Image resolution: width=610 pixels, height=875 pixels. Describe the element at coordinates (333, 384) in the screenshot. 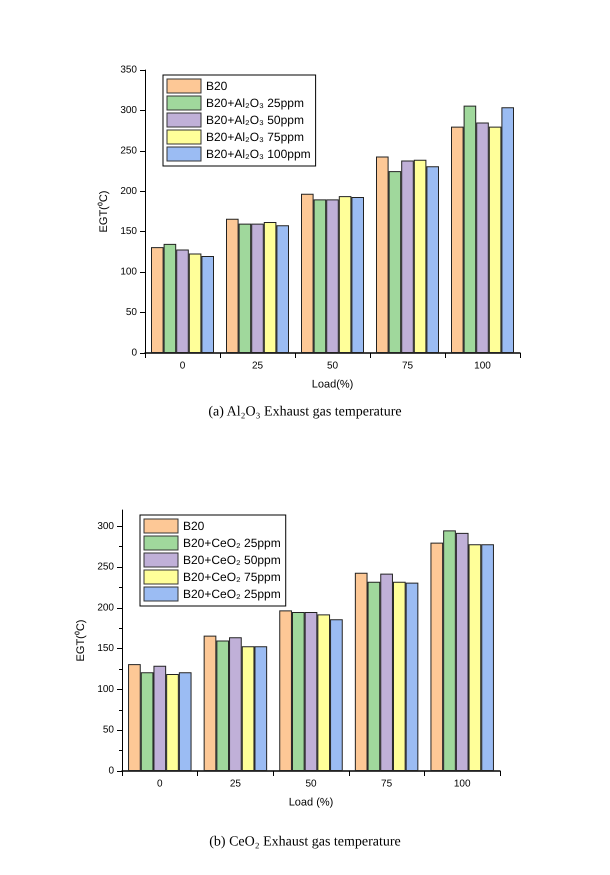

I see `x-axis-title: Load(%)` at that location.